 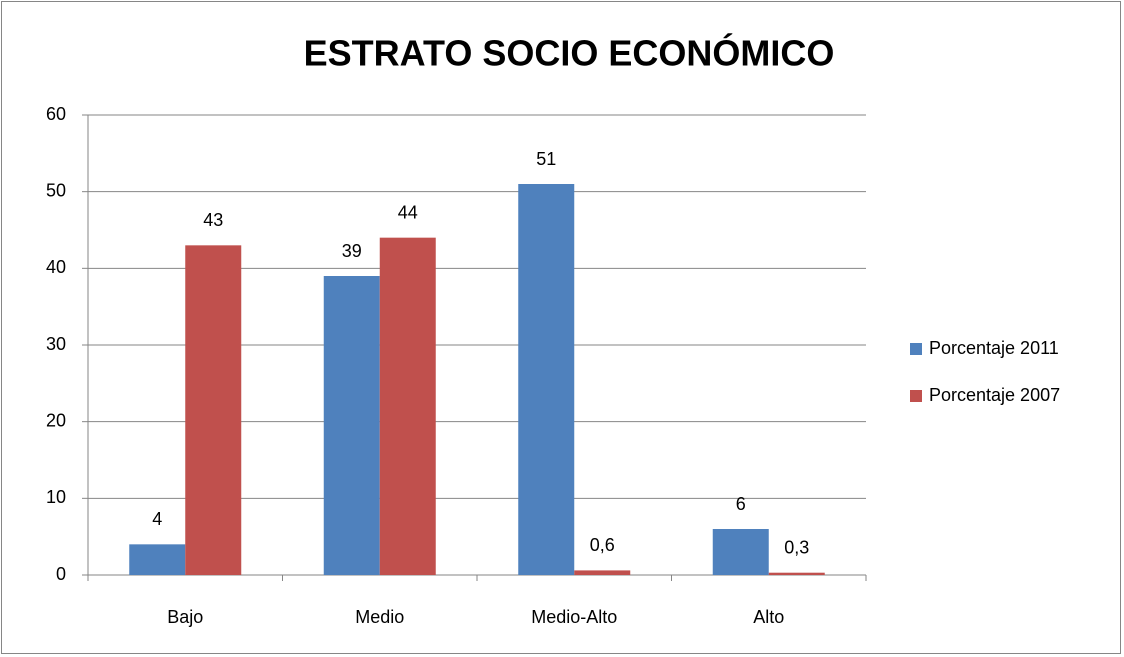 I want to click on y-tick-label: 20, so click(x=56, y=420).